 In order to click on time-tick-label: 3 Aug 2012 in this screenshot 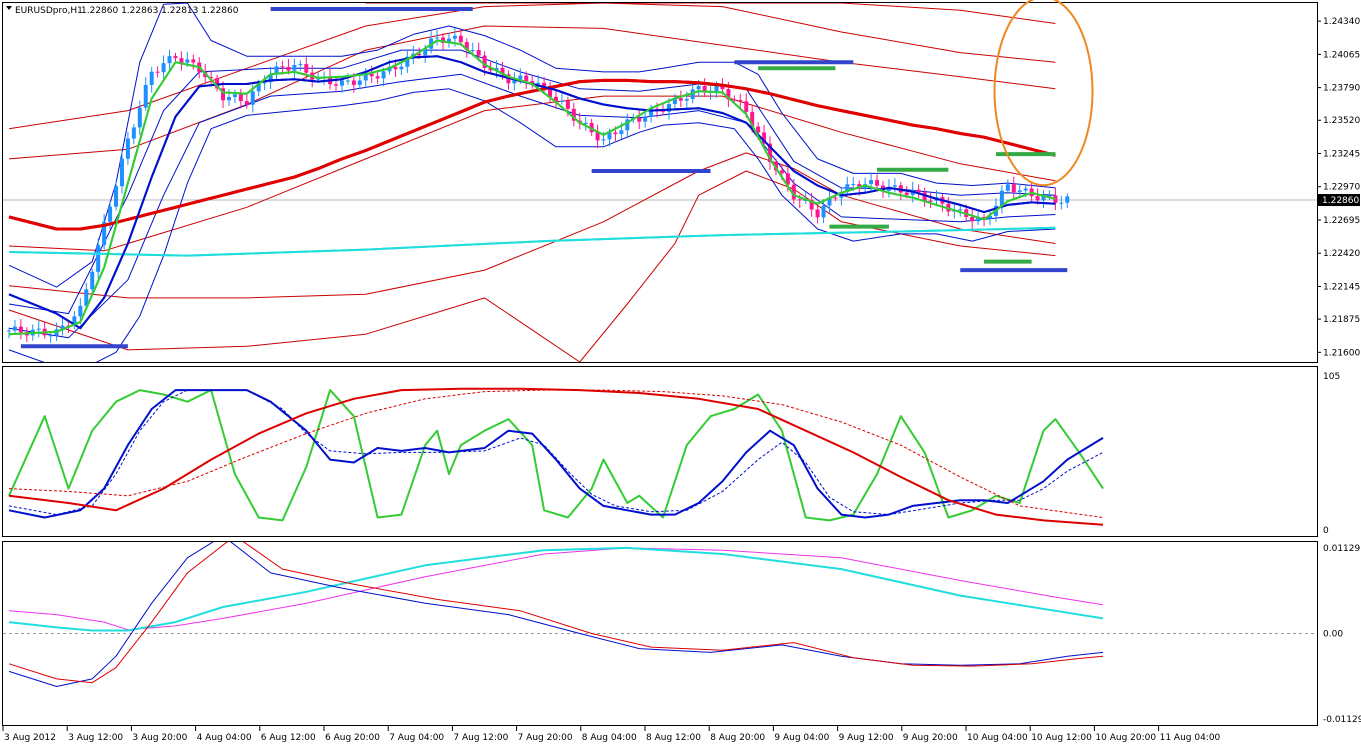, I will do `click(30, 738)`.